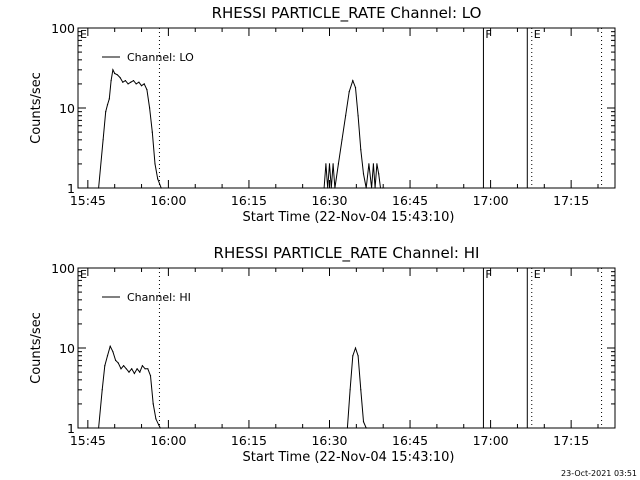  I want to click on timestamp-label: 23-Oct-2021 03:51, so click(599, 473).